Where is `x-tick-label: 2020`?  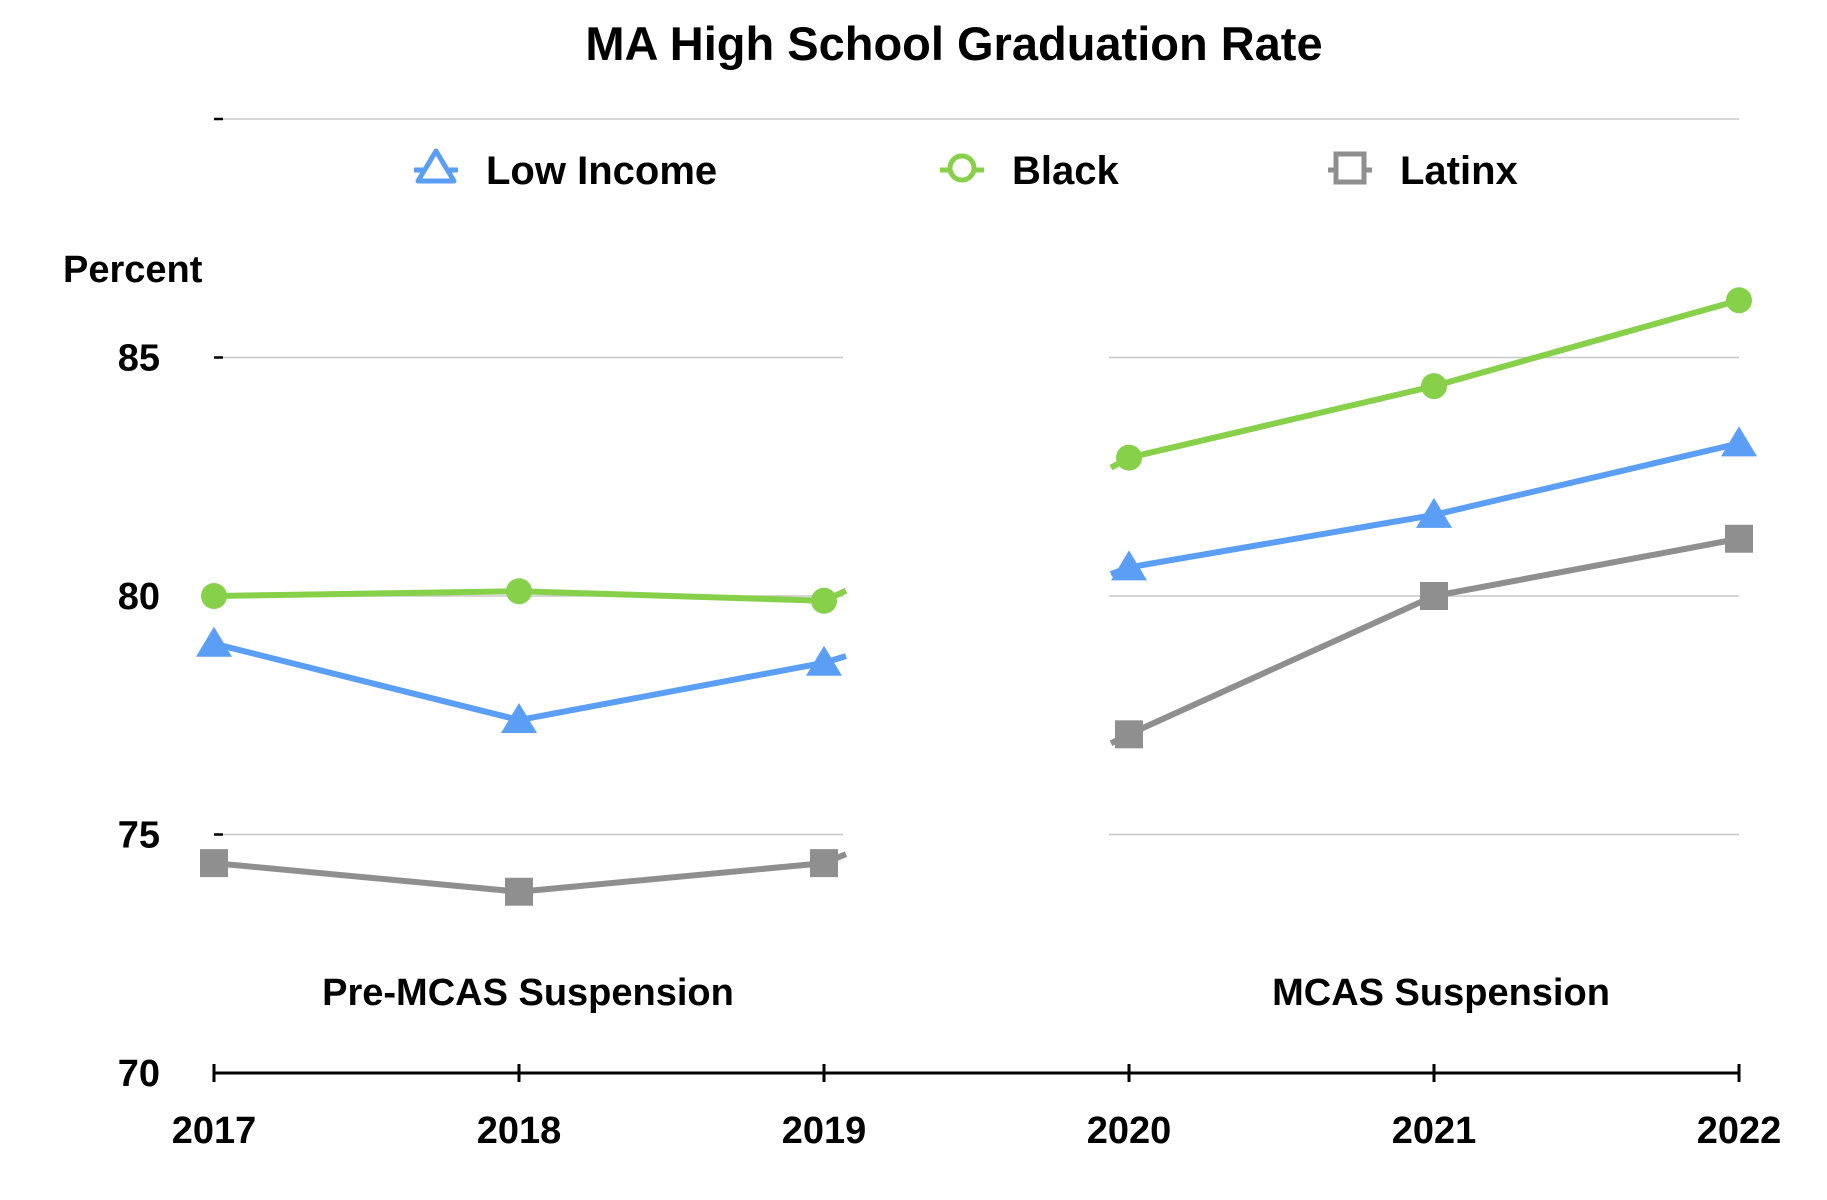 x-tick-label: 2020 is located at coordinates (1129, 1131).